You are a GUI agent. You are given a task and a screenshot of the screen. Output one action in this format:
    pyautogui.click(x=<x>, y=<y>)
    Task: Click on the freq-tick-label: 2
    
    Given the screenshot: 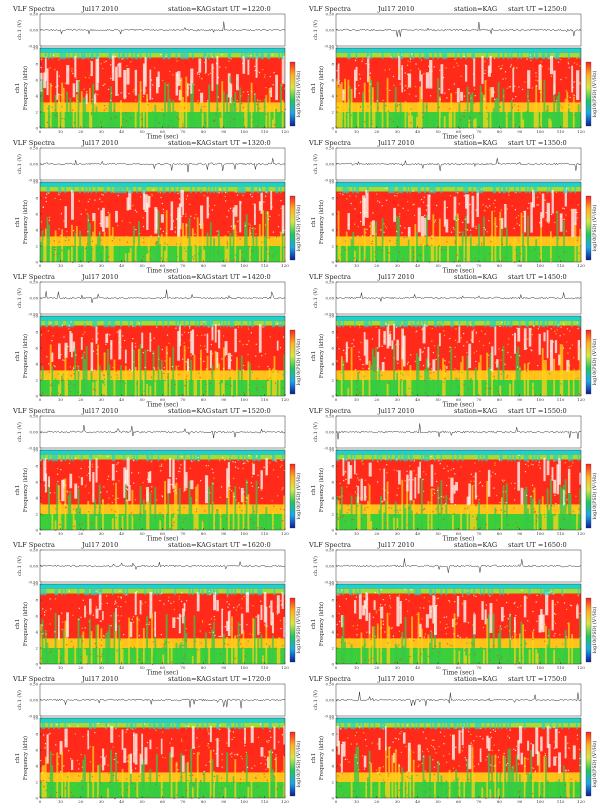 What is the action you would take?
    pyautogui.click(x=36, y=648)
    